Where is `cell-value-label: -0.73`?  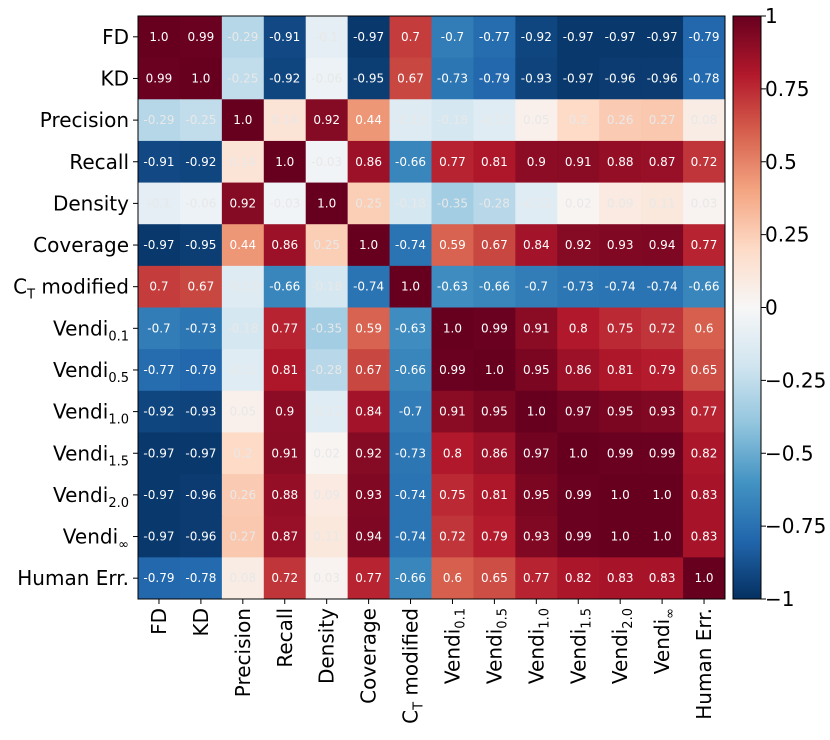 cell-value-label: -0.73 is located at coordinates (200, 328).